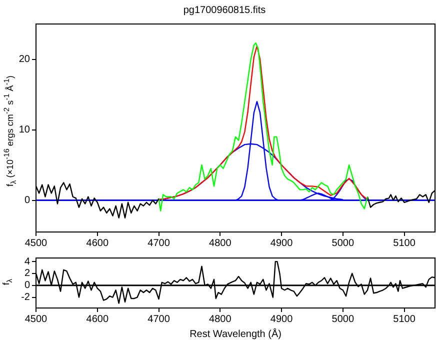 This screenshot has width=436, height=340. I want to click on y-tick-label: 2, so click(27, 274).